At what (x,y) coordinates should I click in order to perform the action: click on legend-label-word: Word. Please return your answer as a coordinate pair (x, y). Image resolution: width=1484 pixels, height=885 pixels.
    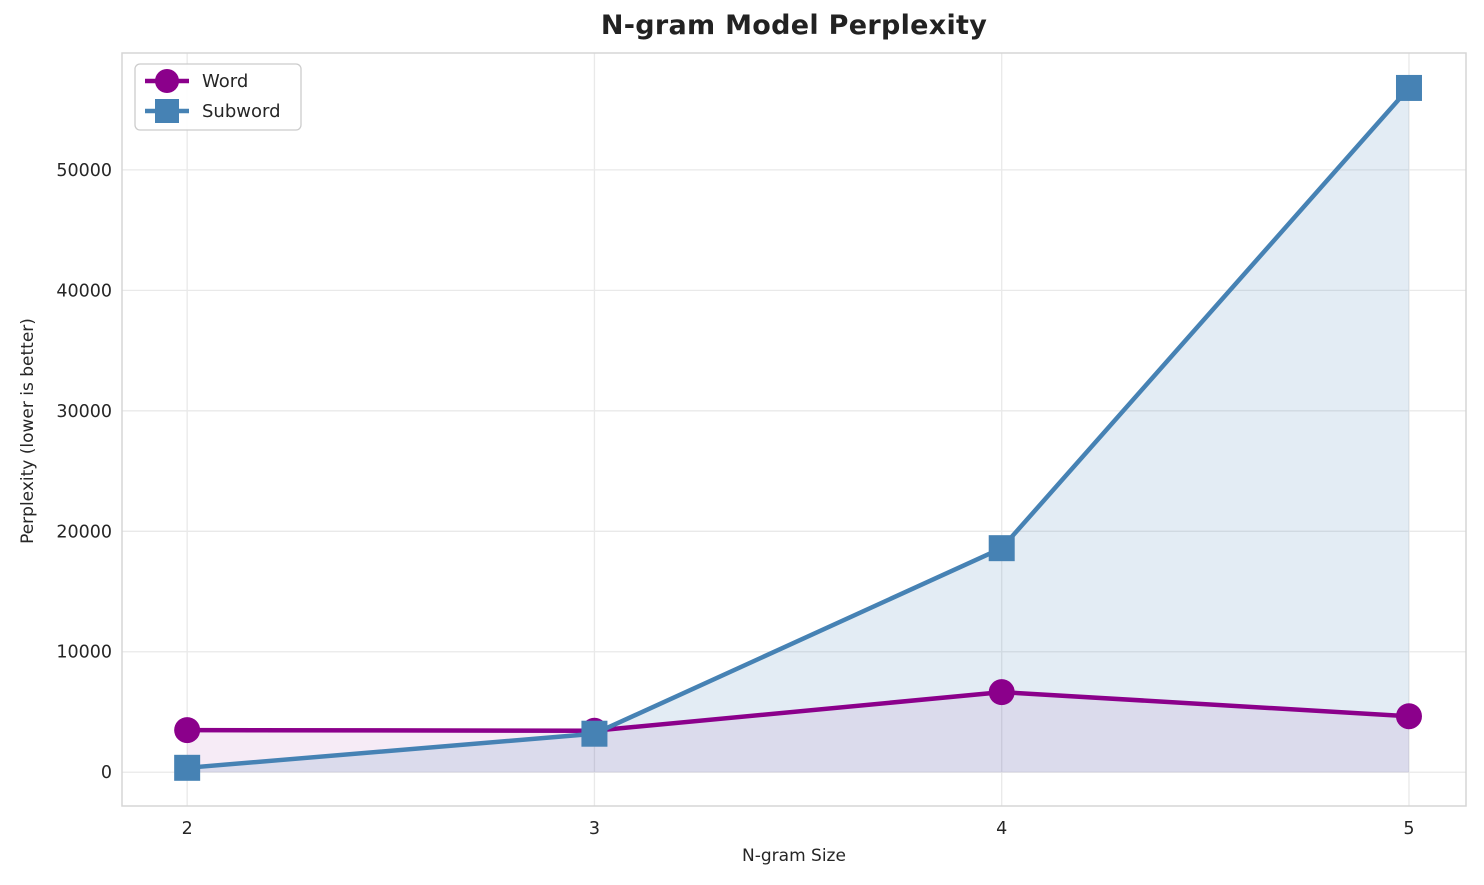
    Looking at the image, I should click on (225, 81).